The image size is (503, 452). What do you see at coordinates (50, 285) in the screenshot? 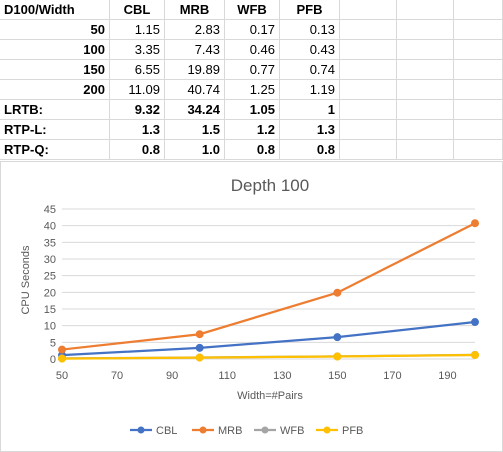
I see `y-tick-labels: 0 5 10 15 20 25 30 35 40 45` at bounding box center [50, 285].